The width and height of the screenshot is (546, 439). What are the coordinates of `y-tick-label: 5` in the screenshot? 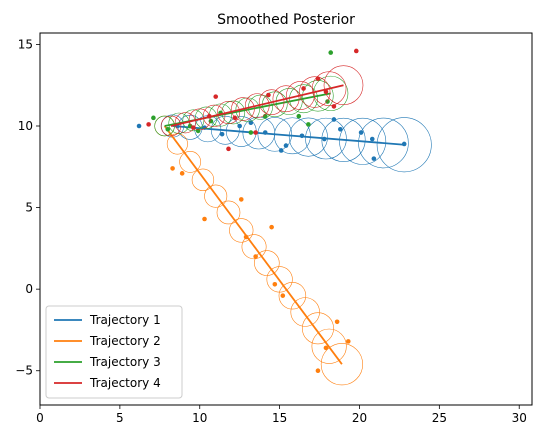 It's located at (29, 208).